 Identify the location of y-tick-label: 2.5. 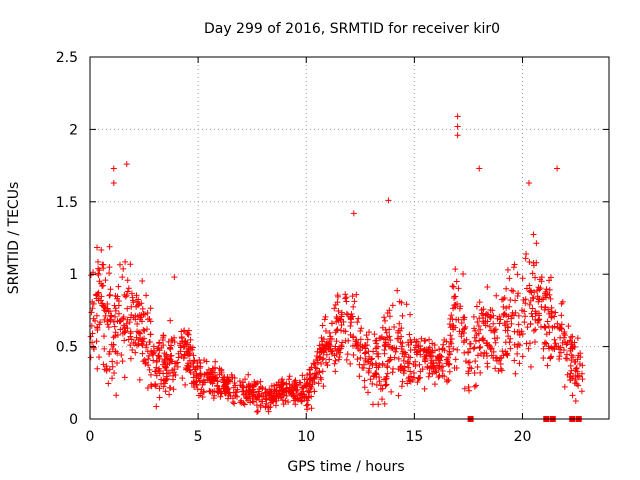
(67, 58).